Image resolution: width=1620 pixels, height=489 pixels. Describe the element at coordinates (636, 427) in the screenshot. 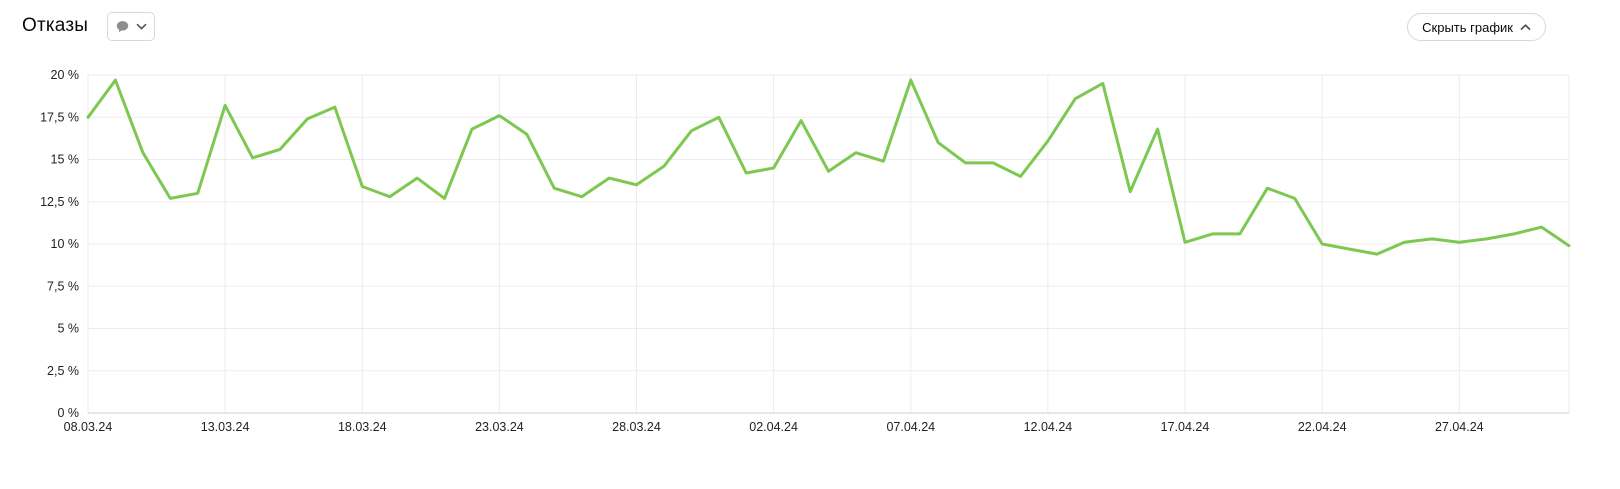

I see `x-tick-label: 28.03.24` at that location.